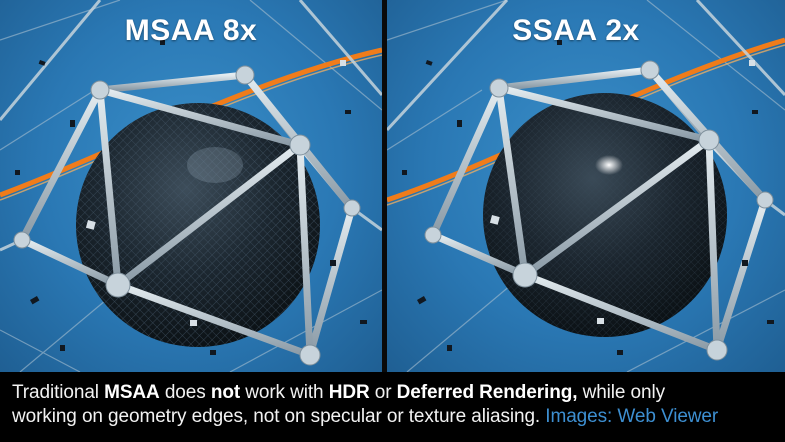  What do you see at coordinates (621, 392) in the screenshot?
I see `caption-text-segment: while only` at bounding box center [621, 392].